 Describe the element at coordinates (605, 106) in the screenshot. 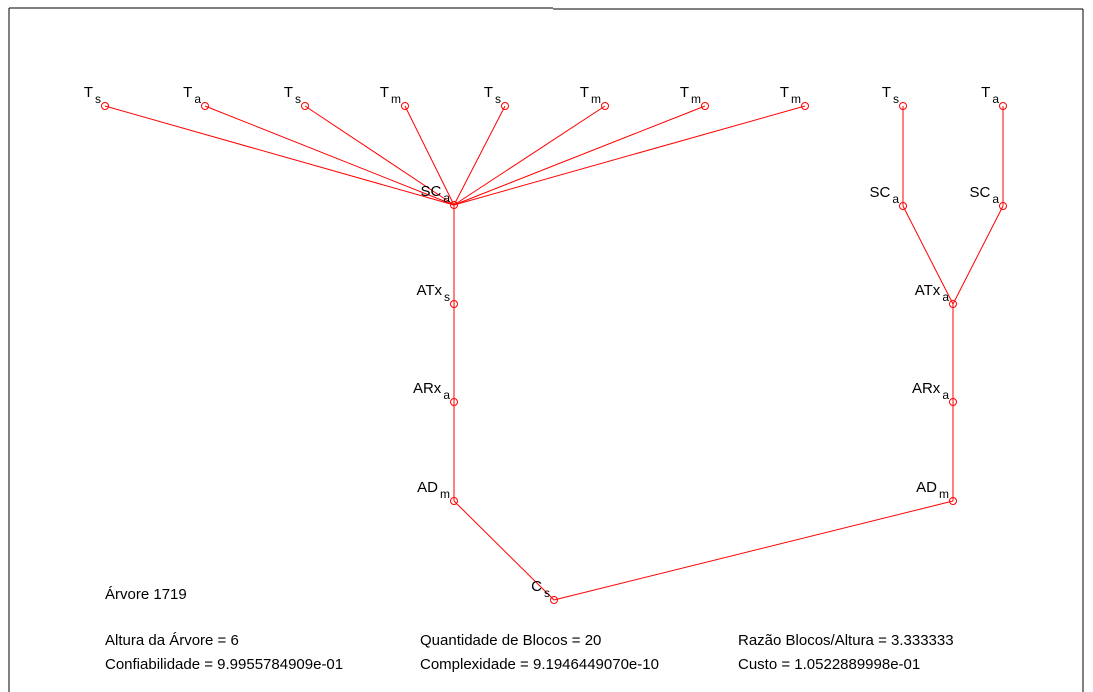

I see `node-t6` at that location.